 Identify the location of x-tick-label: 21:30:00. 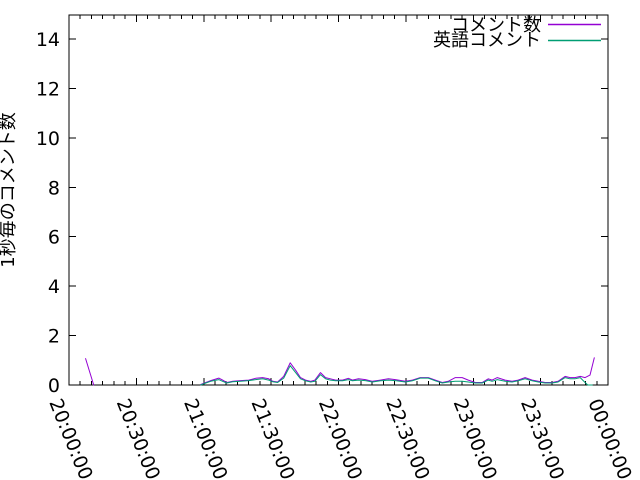
(272, 438).